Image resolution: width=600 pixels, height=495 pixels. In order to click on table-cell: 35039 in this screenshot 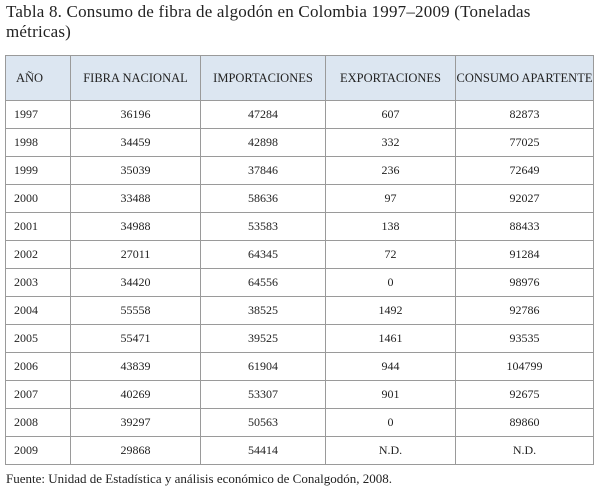, I will do `click(135, 170)`.